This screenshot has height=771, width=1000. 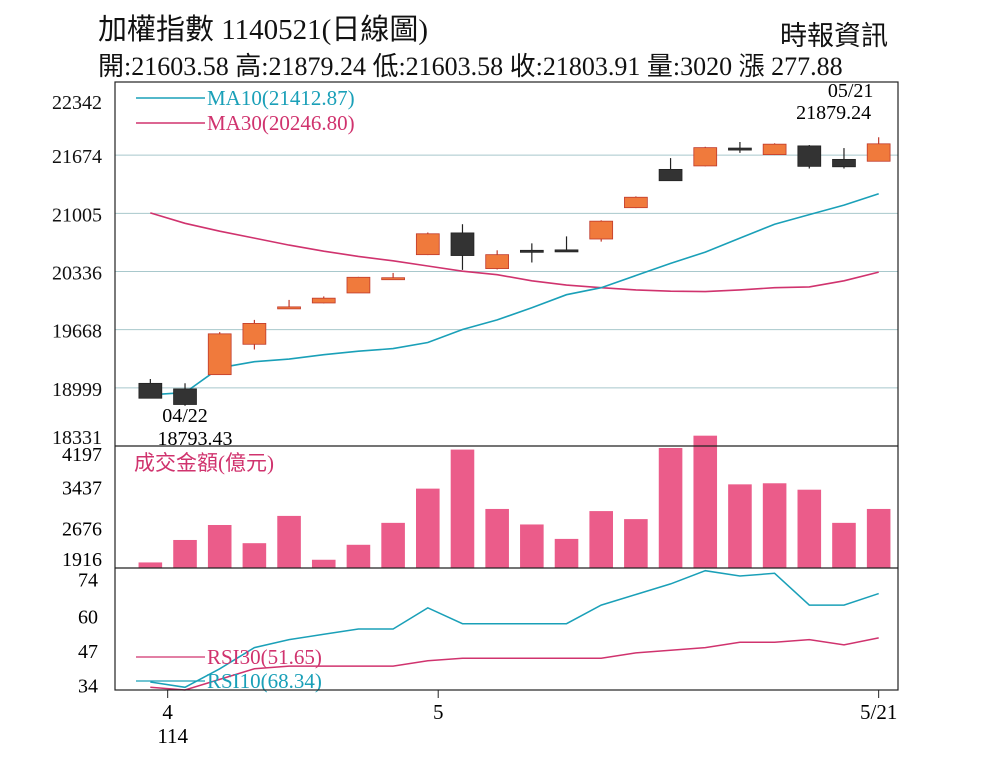 I want to click on high-date-label: 05/21, so click(x=851, y=91).